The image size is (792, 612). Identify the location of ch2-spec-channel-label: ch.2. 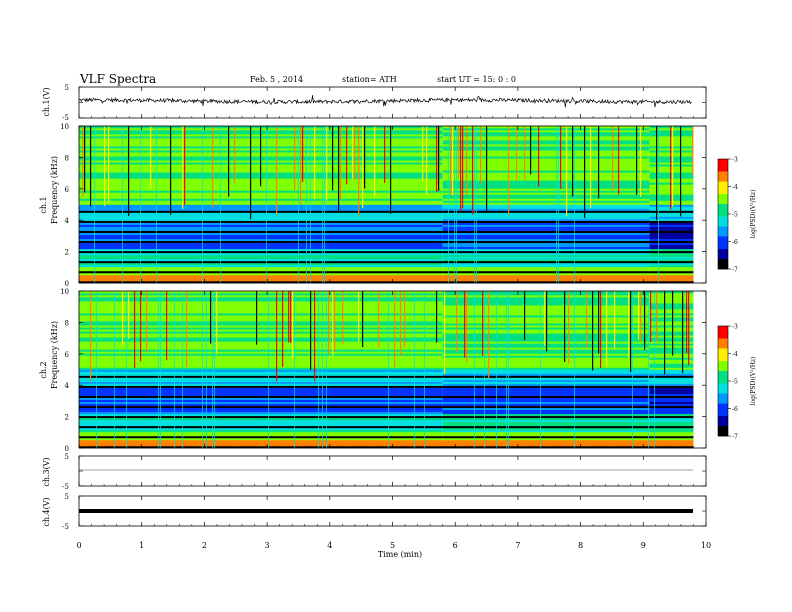
(43, 369).